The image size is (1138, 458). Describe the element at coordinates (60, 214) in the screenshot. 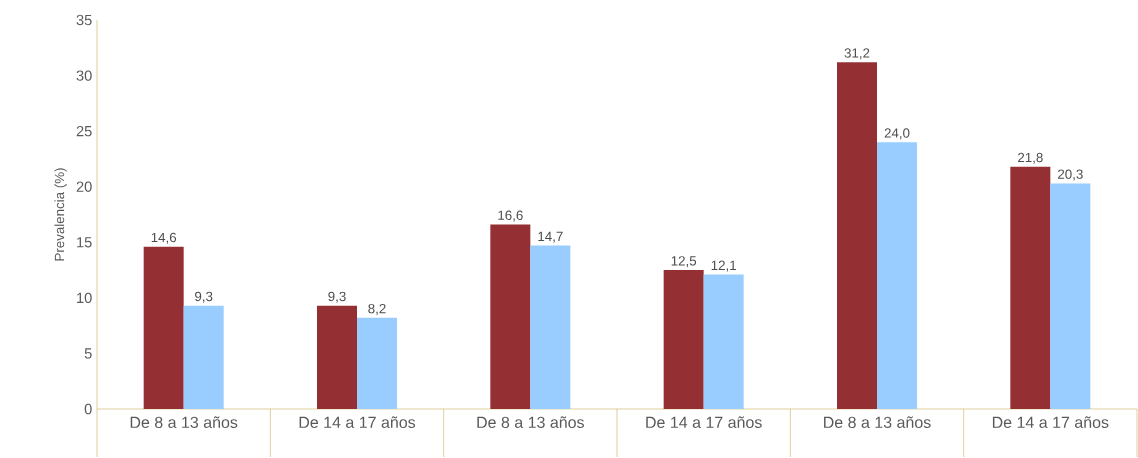

I see `y-axis-title: Prevalencia (%)` at that location.